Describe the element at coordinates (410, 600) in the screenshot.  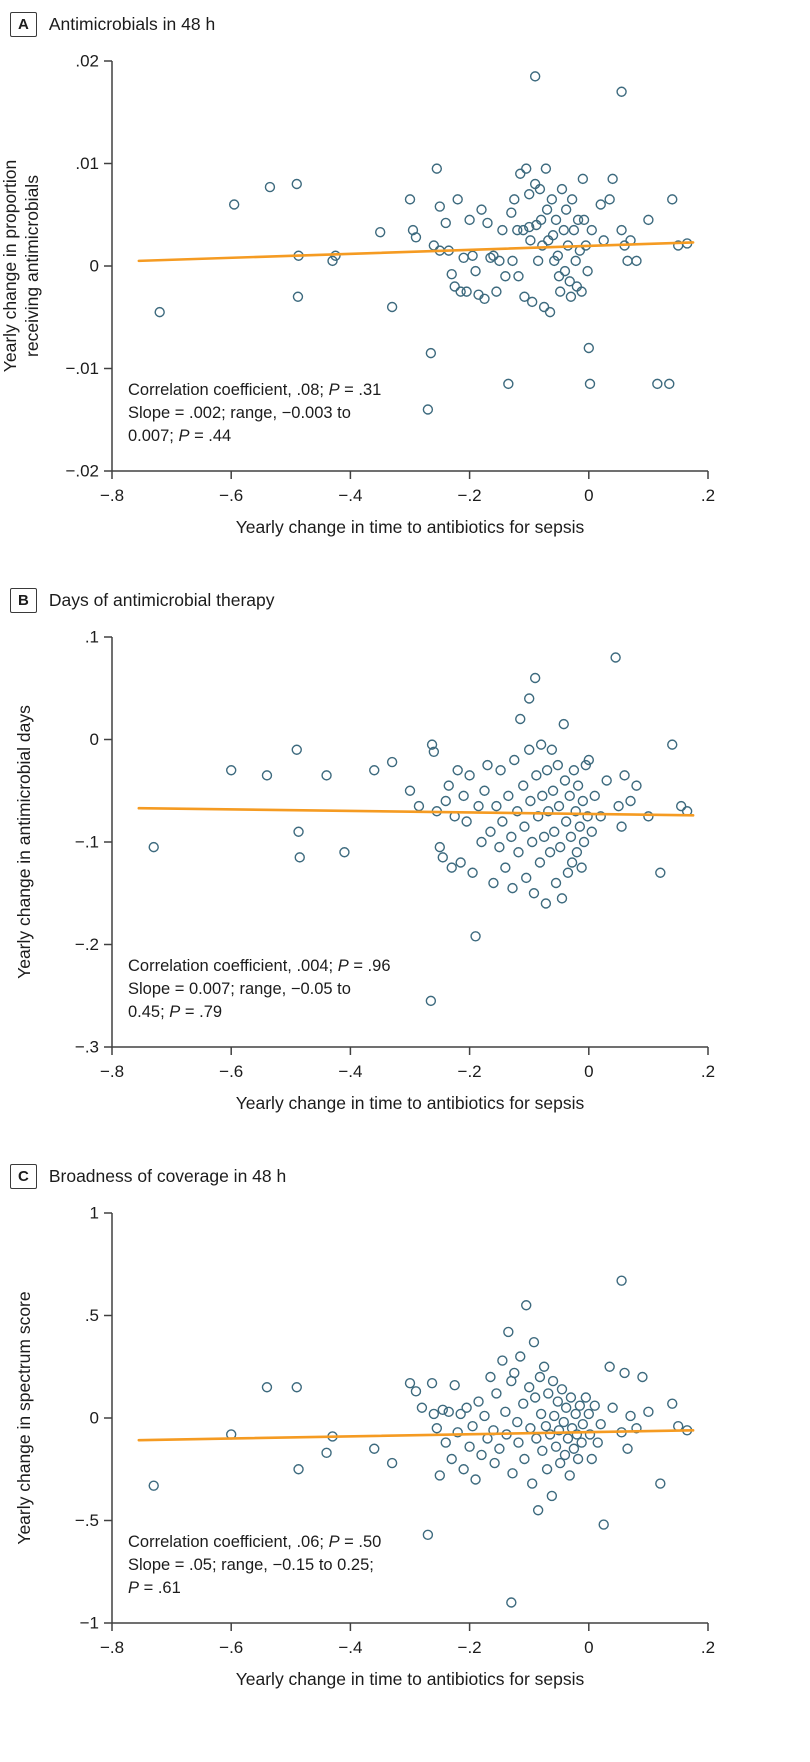
I see `panel-b-header: B Days of antimicrobial therapy` at that location.